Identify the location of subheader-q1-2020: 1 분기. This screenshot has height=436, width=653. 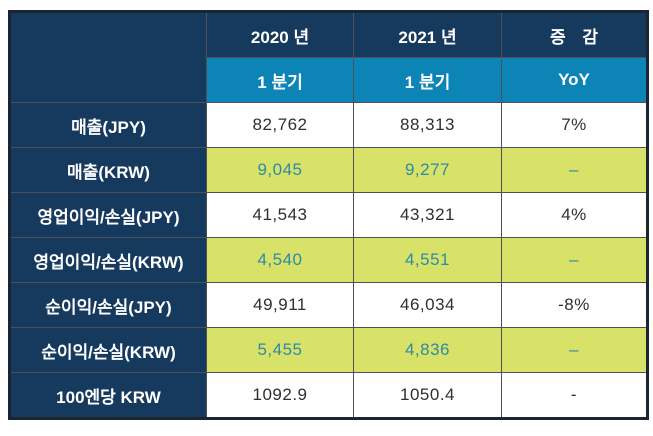
(280, 80).